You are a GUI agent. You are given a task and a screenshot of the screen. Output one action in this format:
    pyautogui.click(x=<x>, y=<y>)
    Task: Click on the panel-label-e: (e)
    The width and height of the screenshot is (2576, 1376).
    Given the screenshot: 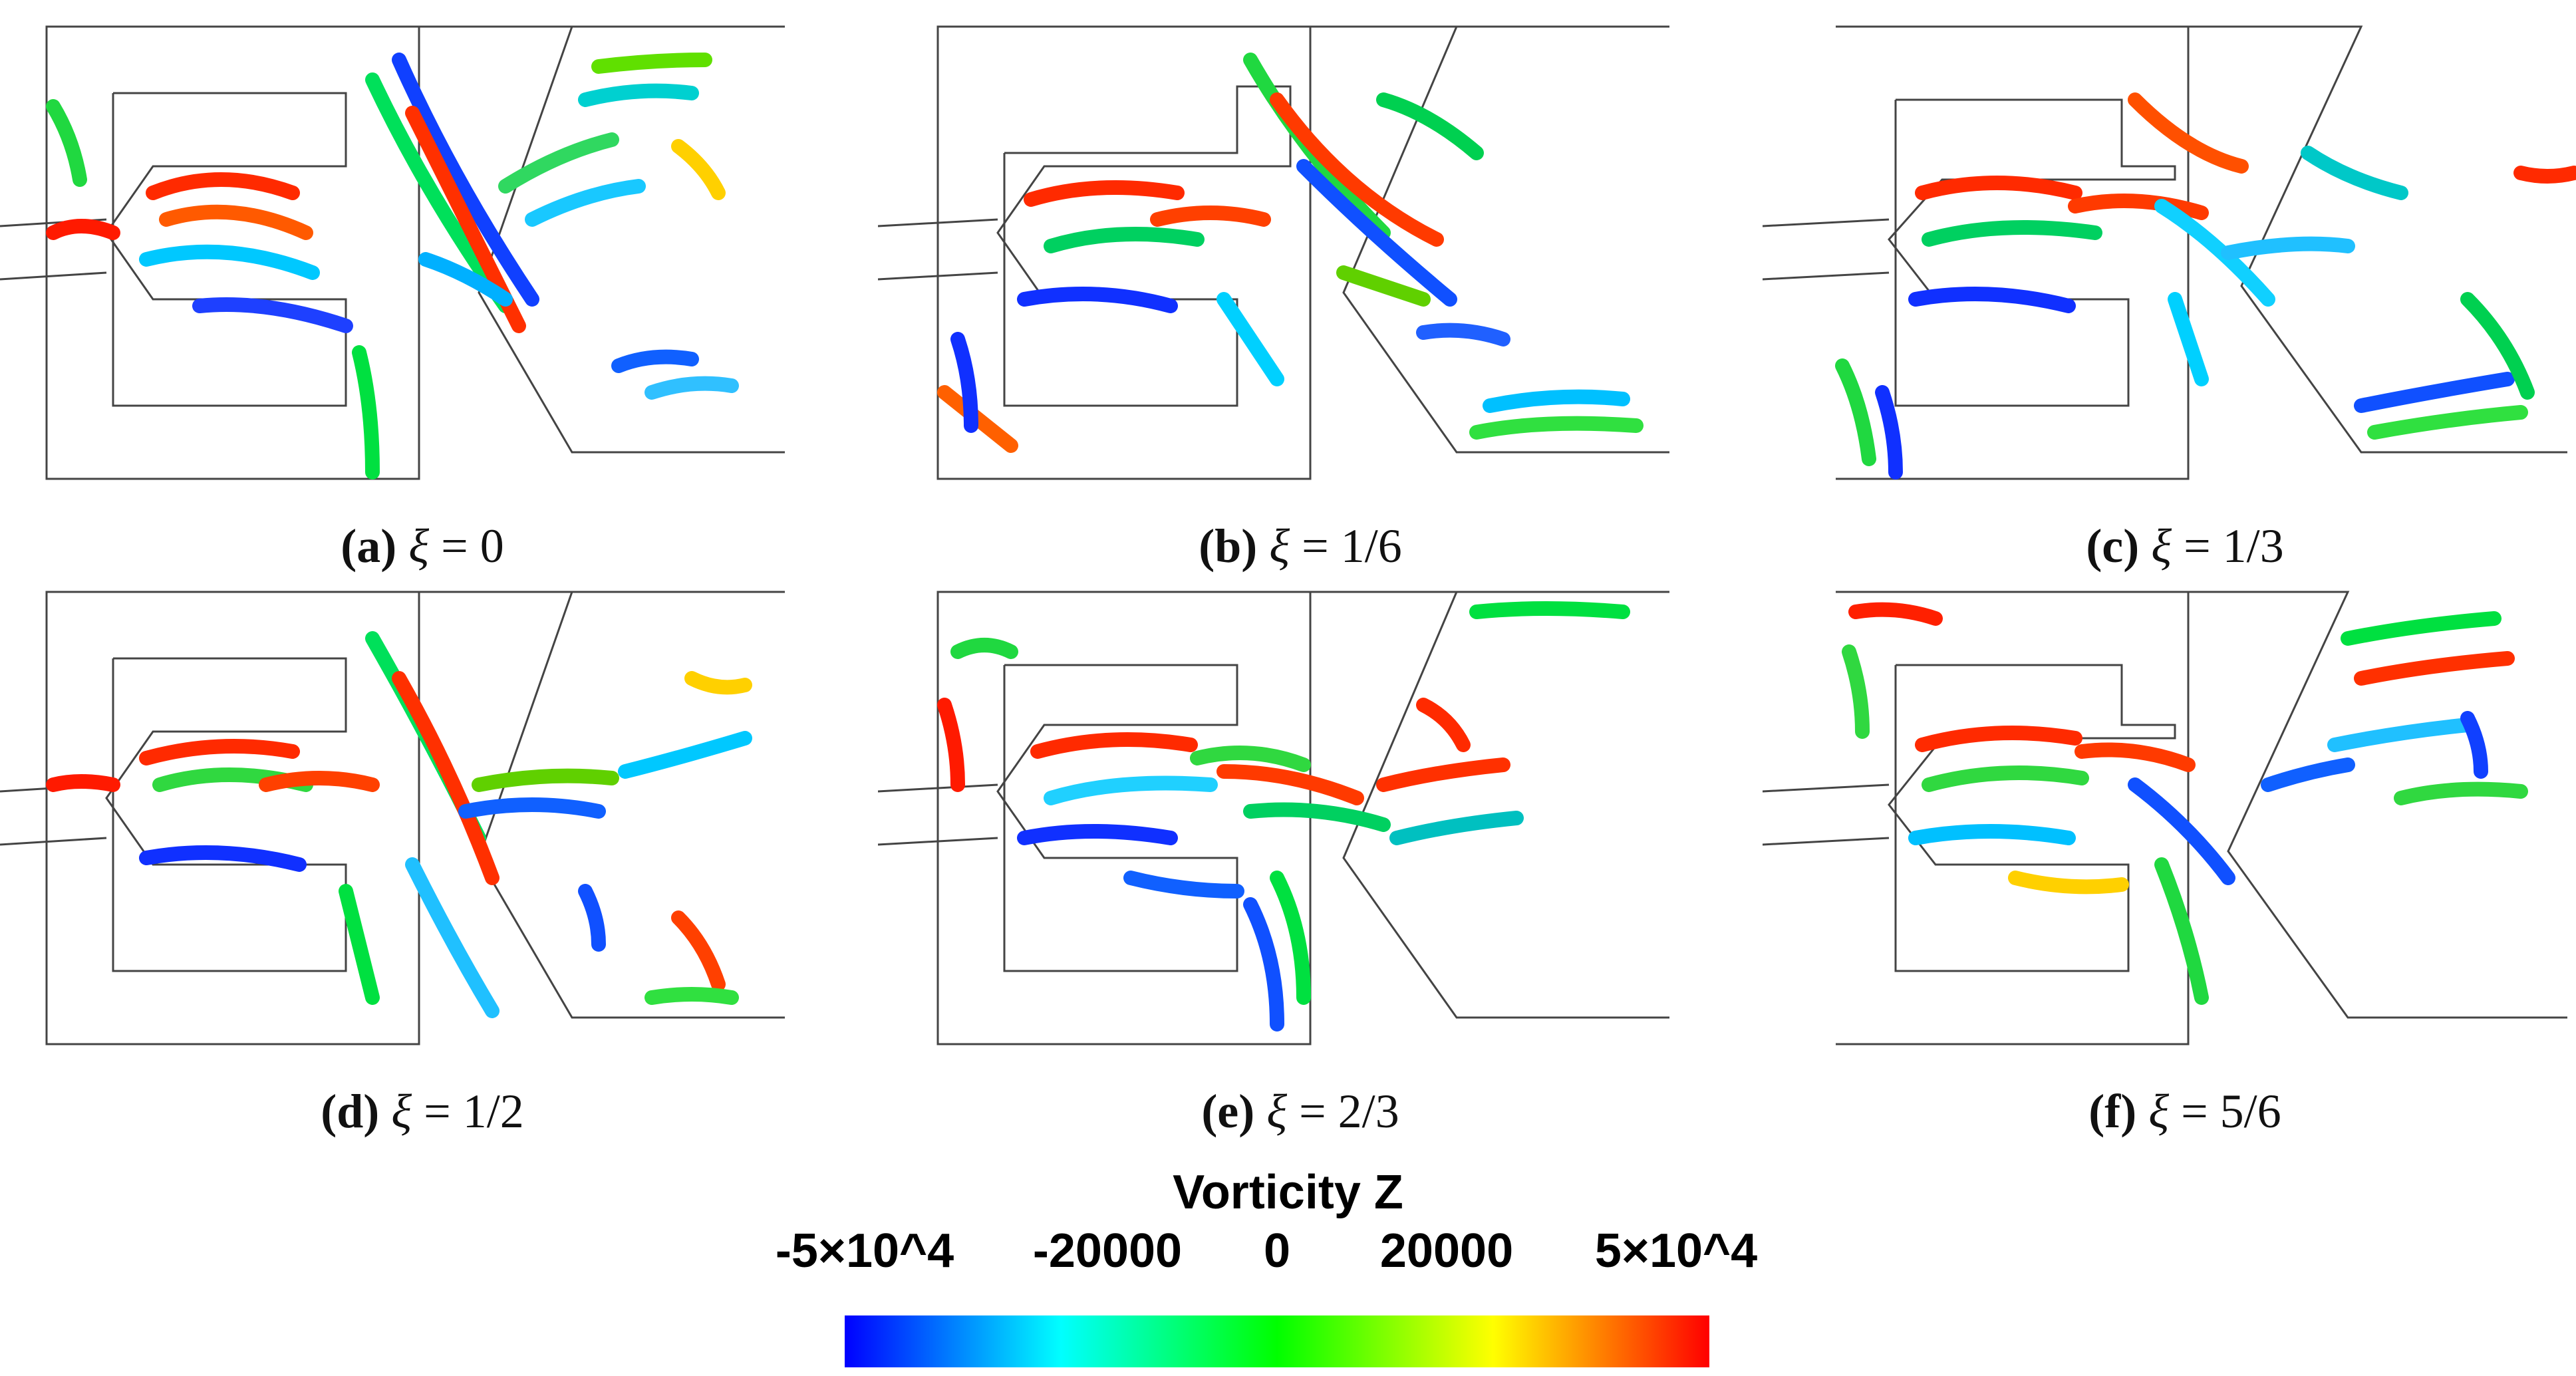 What is the action you would take?
    pyautogui.click(x=1228, y=1111)
    